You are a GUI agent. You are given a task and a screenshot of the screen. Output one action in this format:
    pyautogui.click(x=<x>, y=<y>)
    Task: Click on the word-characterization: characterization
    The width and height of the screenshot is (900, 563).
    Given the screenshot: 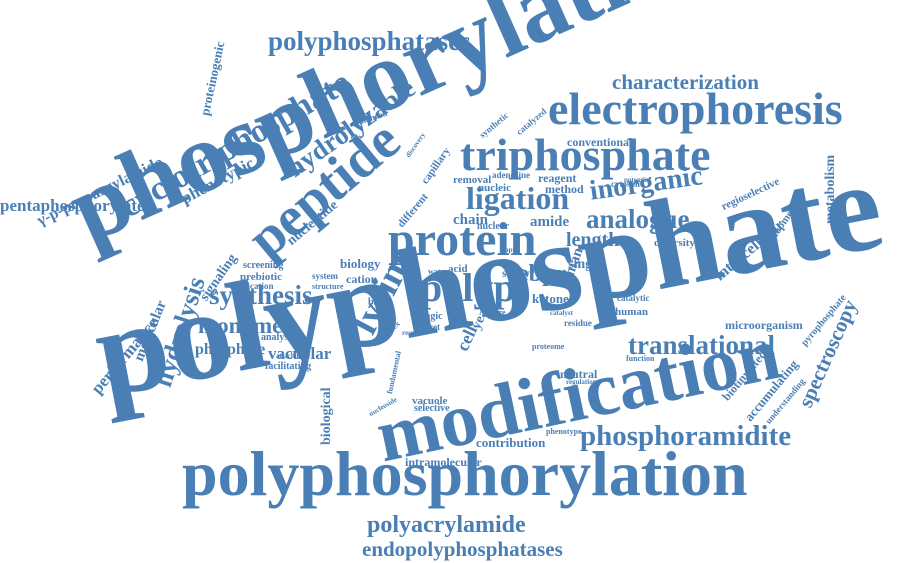 What is the action you would take?
    pyautogui.click(x=685, y=82)
    